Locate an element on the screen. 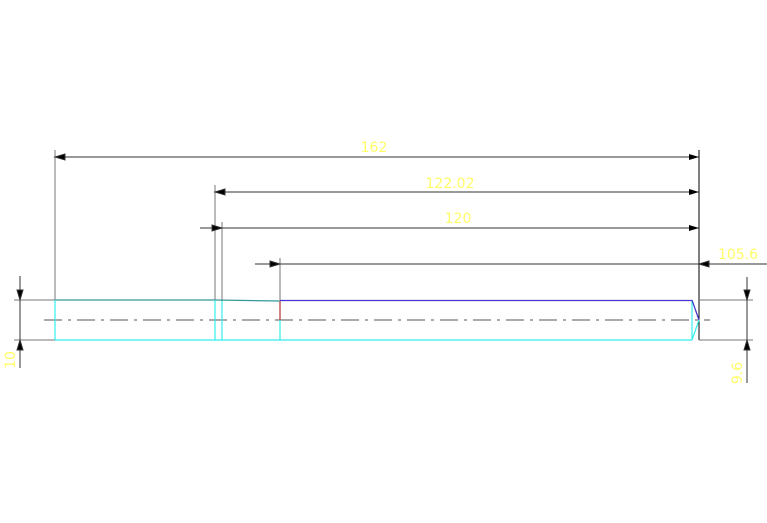 The width and height of the screenshot is (767, 523). chamfer-top is located at coordinates (695, 310).